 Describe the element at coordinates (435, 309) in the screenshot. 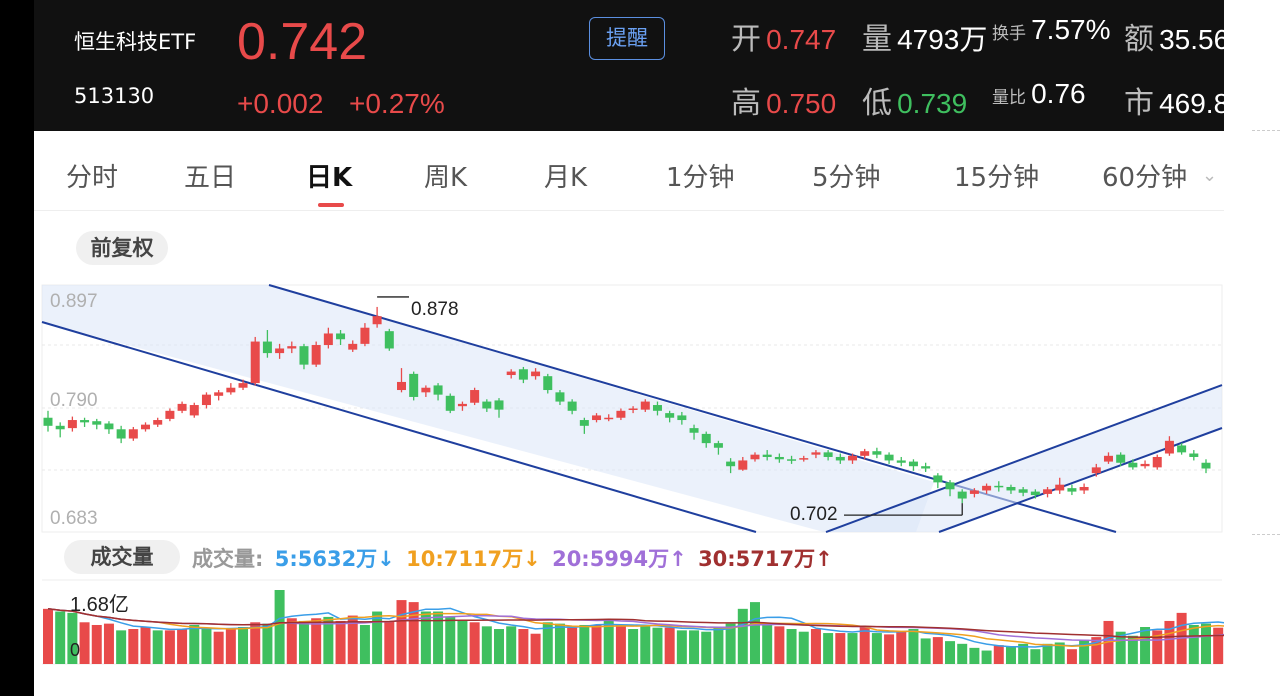

I see `high-marker-label: 0.878` at that location.